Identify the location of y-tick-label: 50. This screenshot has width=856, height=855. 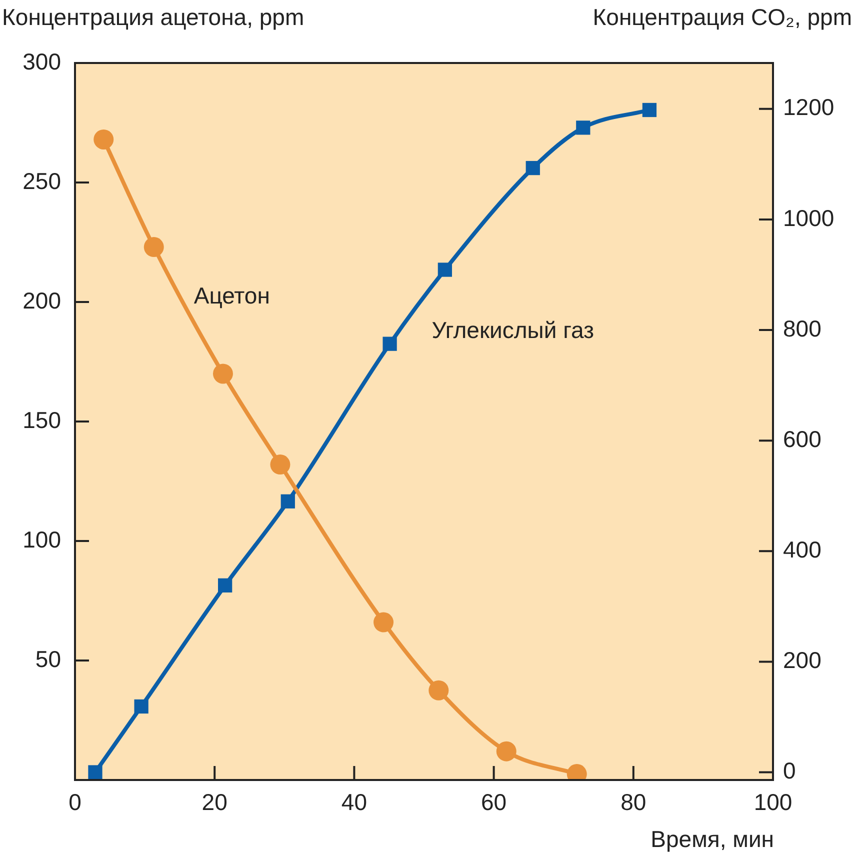
(48, 659).